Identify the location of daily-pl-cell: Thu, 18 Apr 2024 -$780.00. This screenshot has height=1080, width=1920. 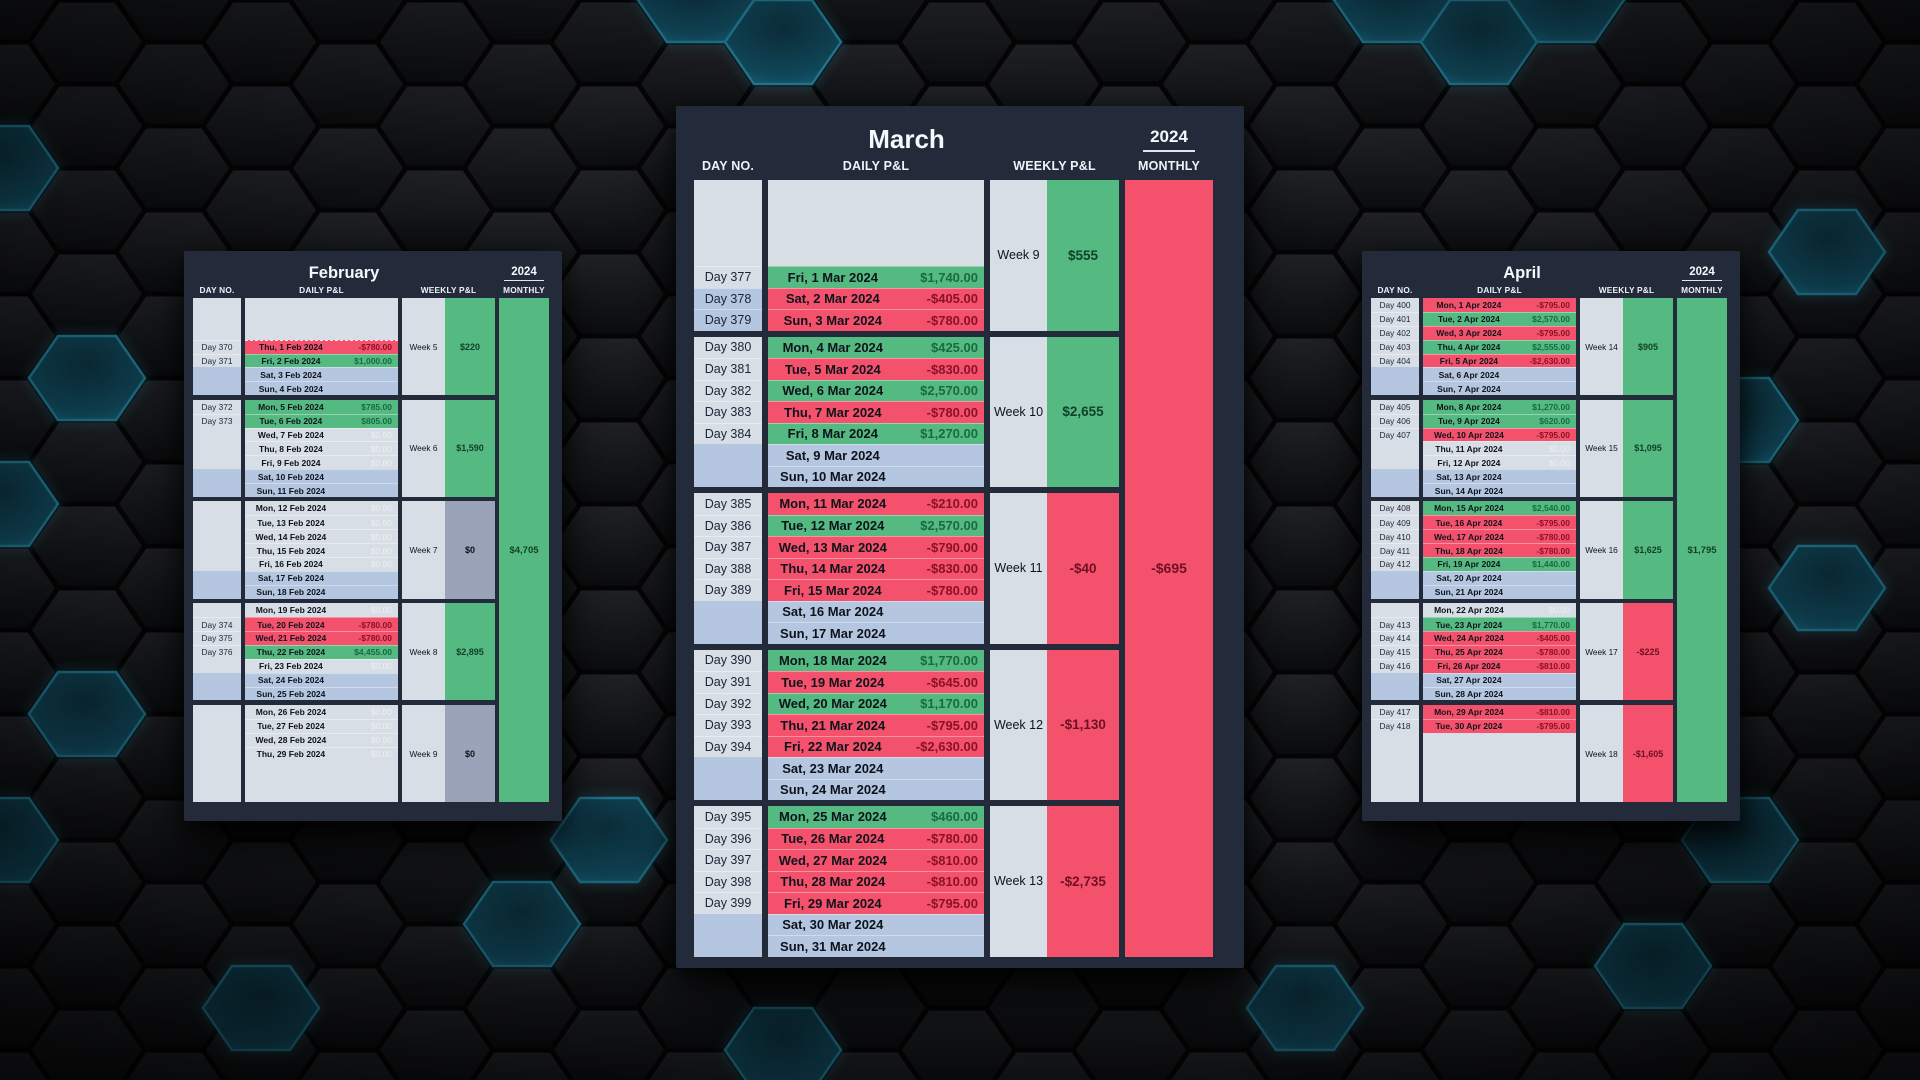
(1499, 550).